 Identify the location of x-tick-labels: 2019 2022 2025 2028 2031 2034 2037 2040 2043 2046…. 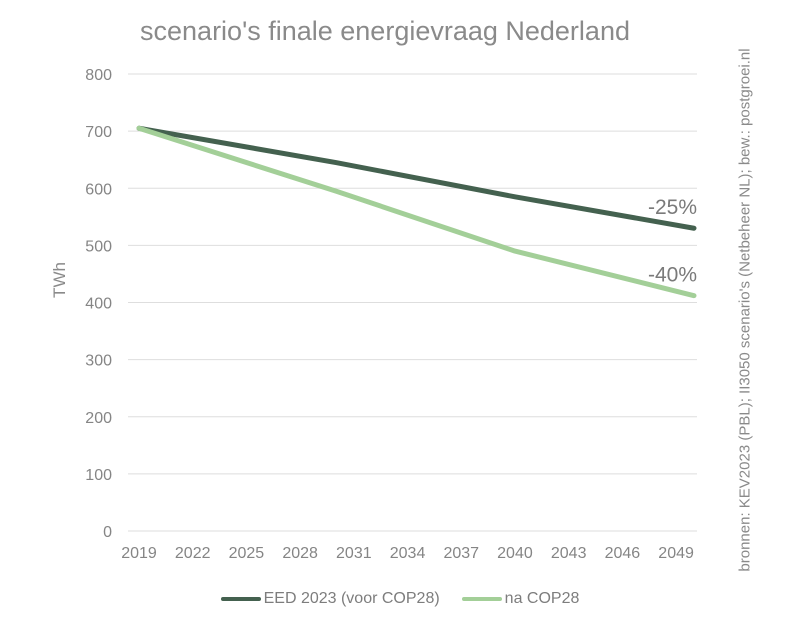
(407, 553).